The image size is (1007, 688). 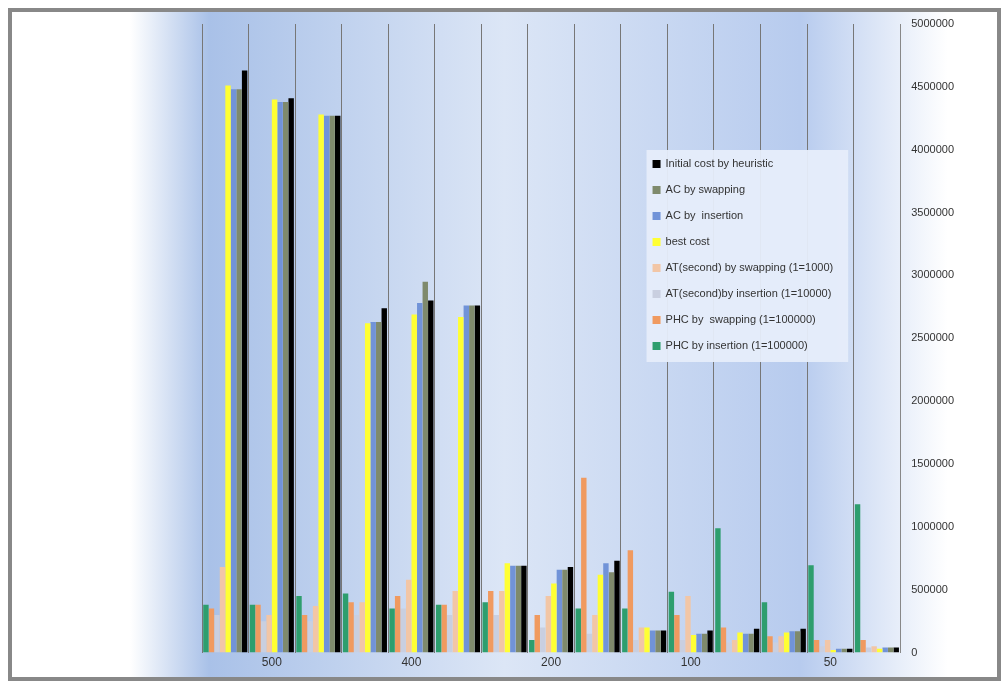 I want to click on legend-label: AC by swapping, so click(x=705, y=189).